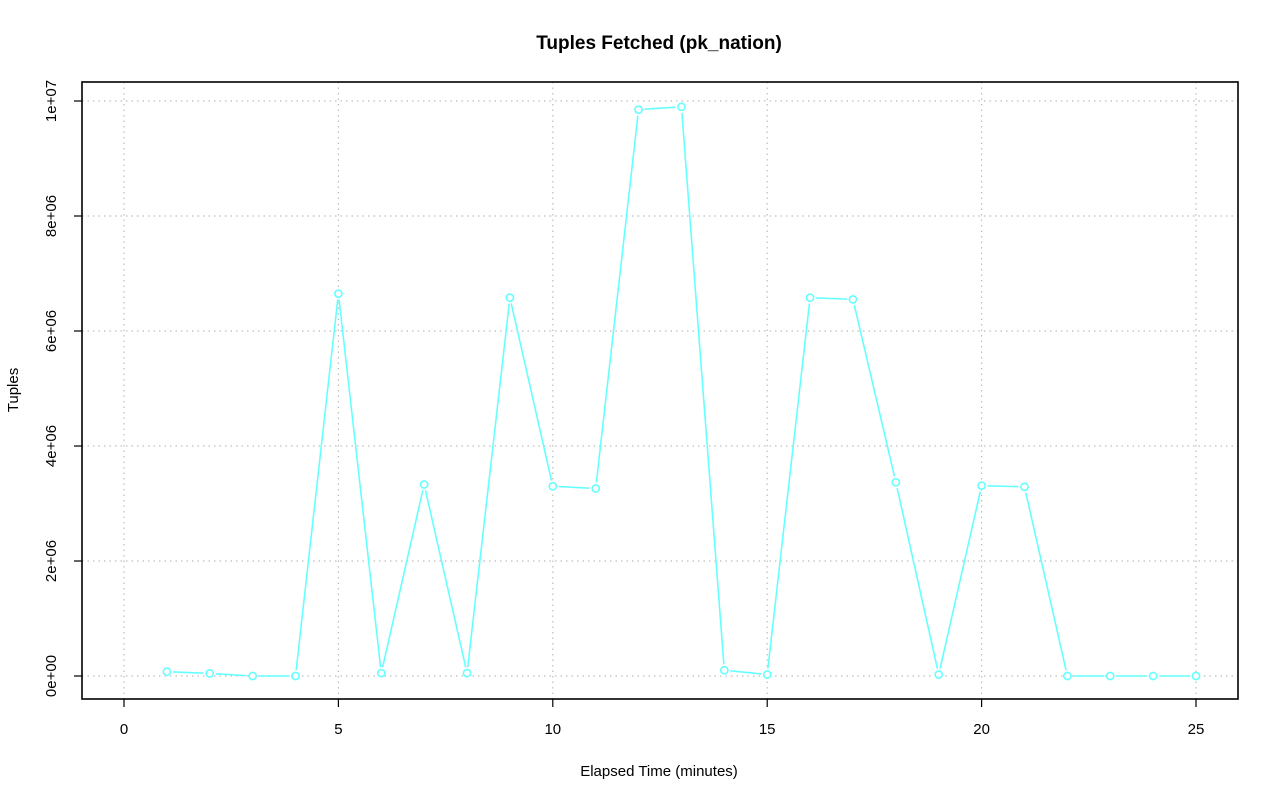 The width and height of the screenshot is (1280, 801). I want to click on x-axis: 0 5 10 15 20 25, so click(662, 718).